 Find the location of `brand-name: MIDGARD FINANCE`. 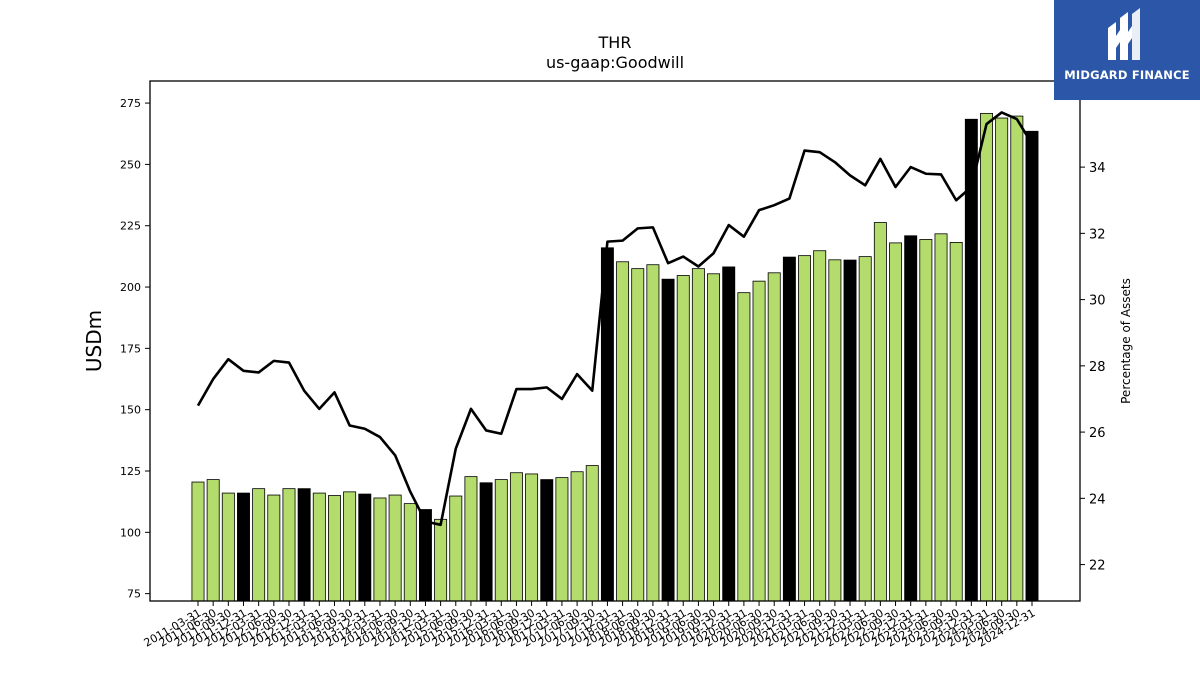

brand-name: MIDGARD FINANCE is located at coordinates (1127, 75).